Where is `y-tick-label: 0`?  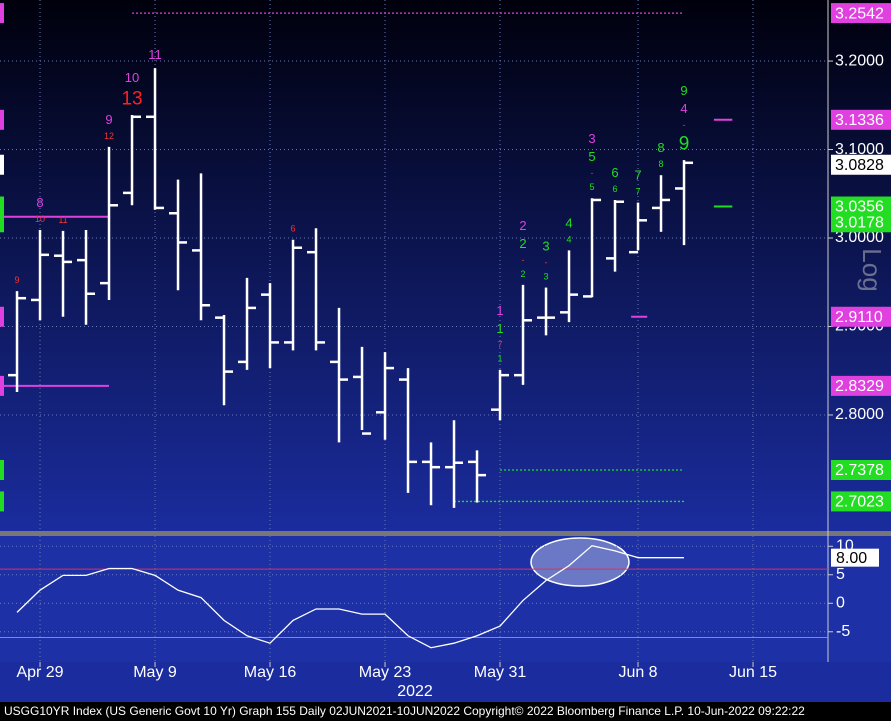 y-tick-label: 0 is located at coordinates (840, 602).